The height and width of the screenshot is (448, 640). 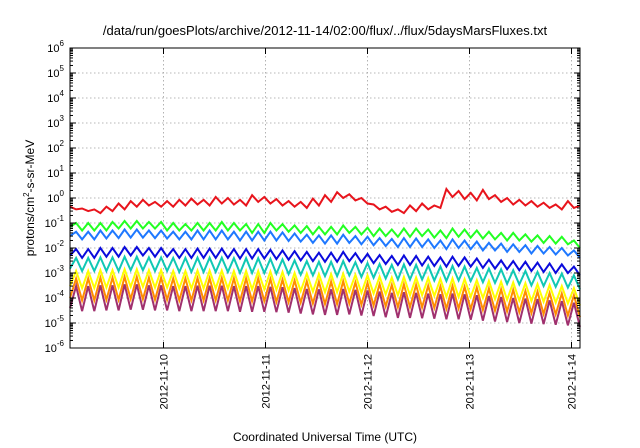 I want to click on y-tick-label: 10³, so click(x=55, y=122).